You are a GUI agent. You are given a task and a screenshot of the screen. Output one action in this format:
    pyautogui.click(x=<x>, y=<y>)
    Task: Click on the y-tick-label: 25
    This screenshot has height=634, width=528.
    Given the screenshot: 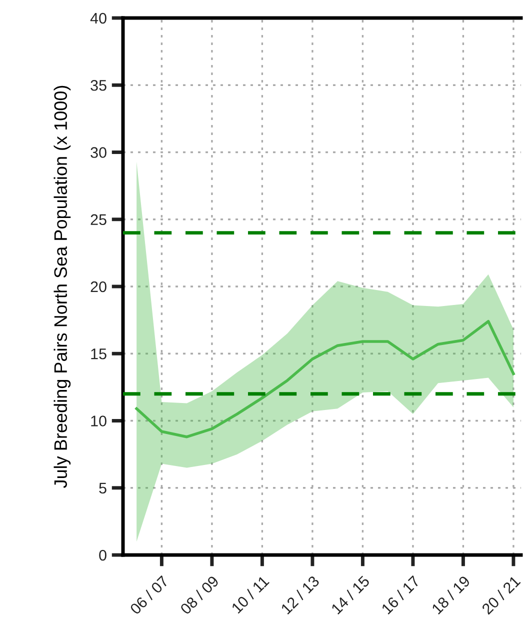 What is the action you would take?
    pyautogui.click(x=98, y=220)
    